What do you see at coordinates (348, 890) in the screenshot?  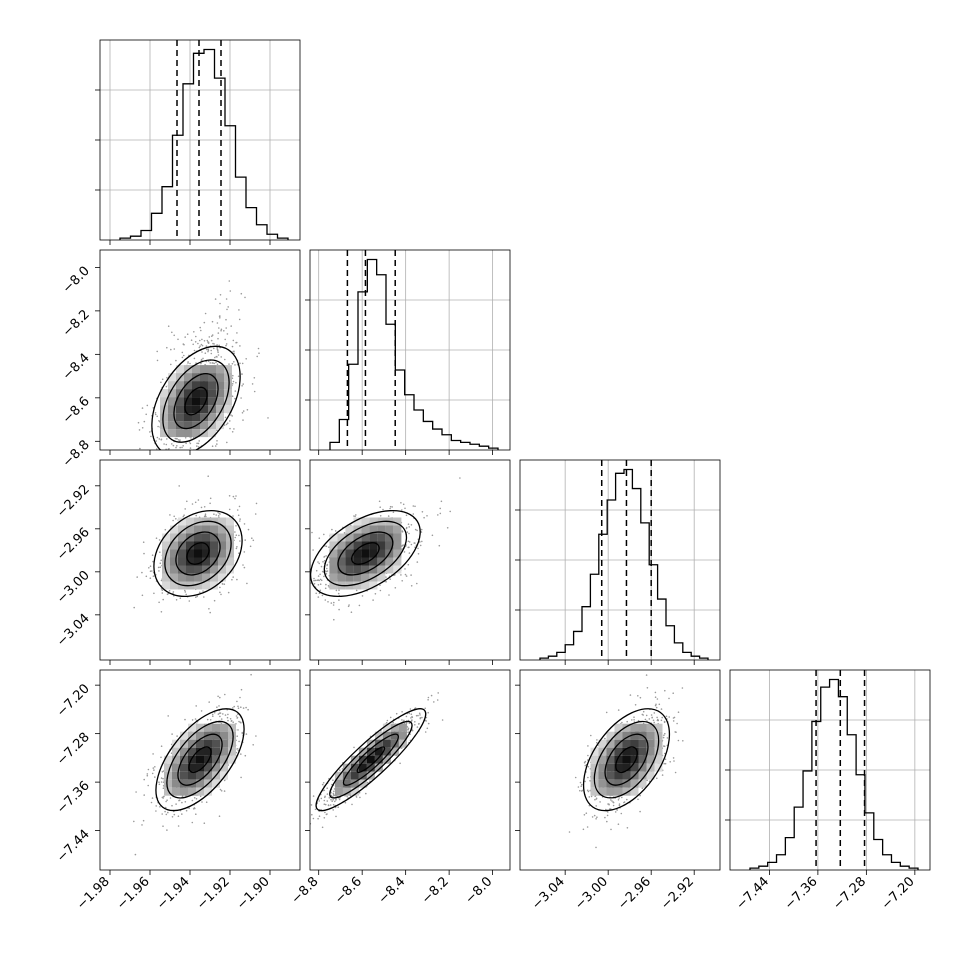 I see `x-tick-label-p2: −8.6` at bounding box center [348, 890].